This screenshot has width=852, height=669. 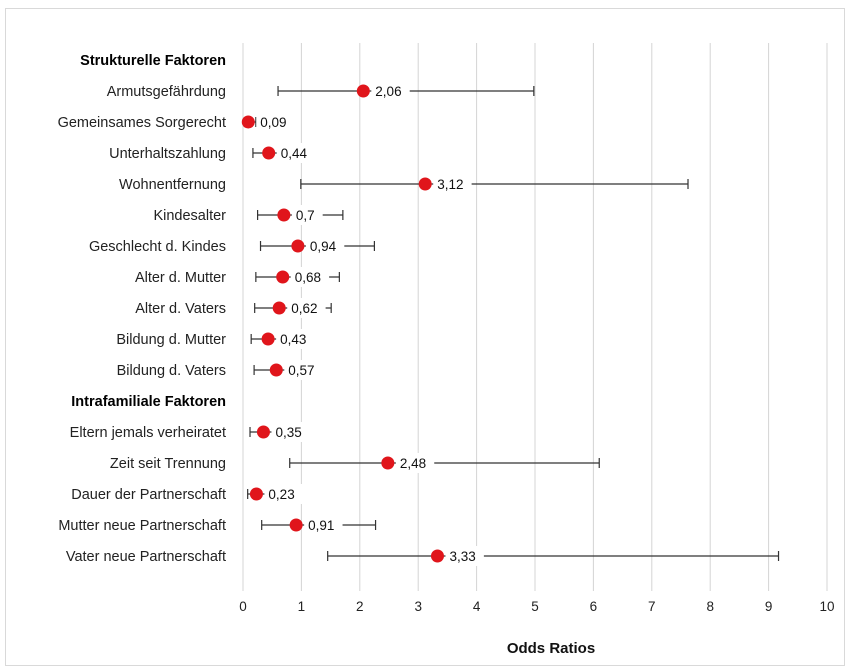 I want to click on row-label: Zeit seit Trennung, so click(x=168, y=464).